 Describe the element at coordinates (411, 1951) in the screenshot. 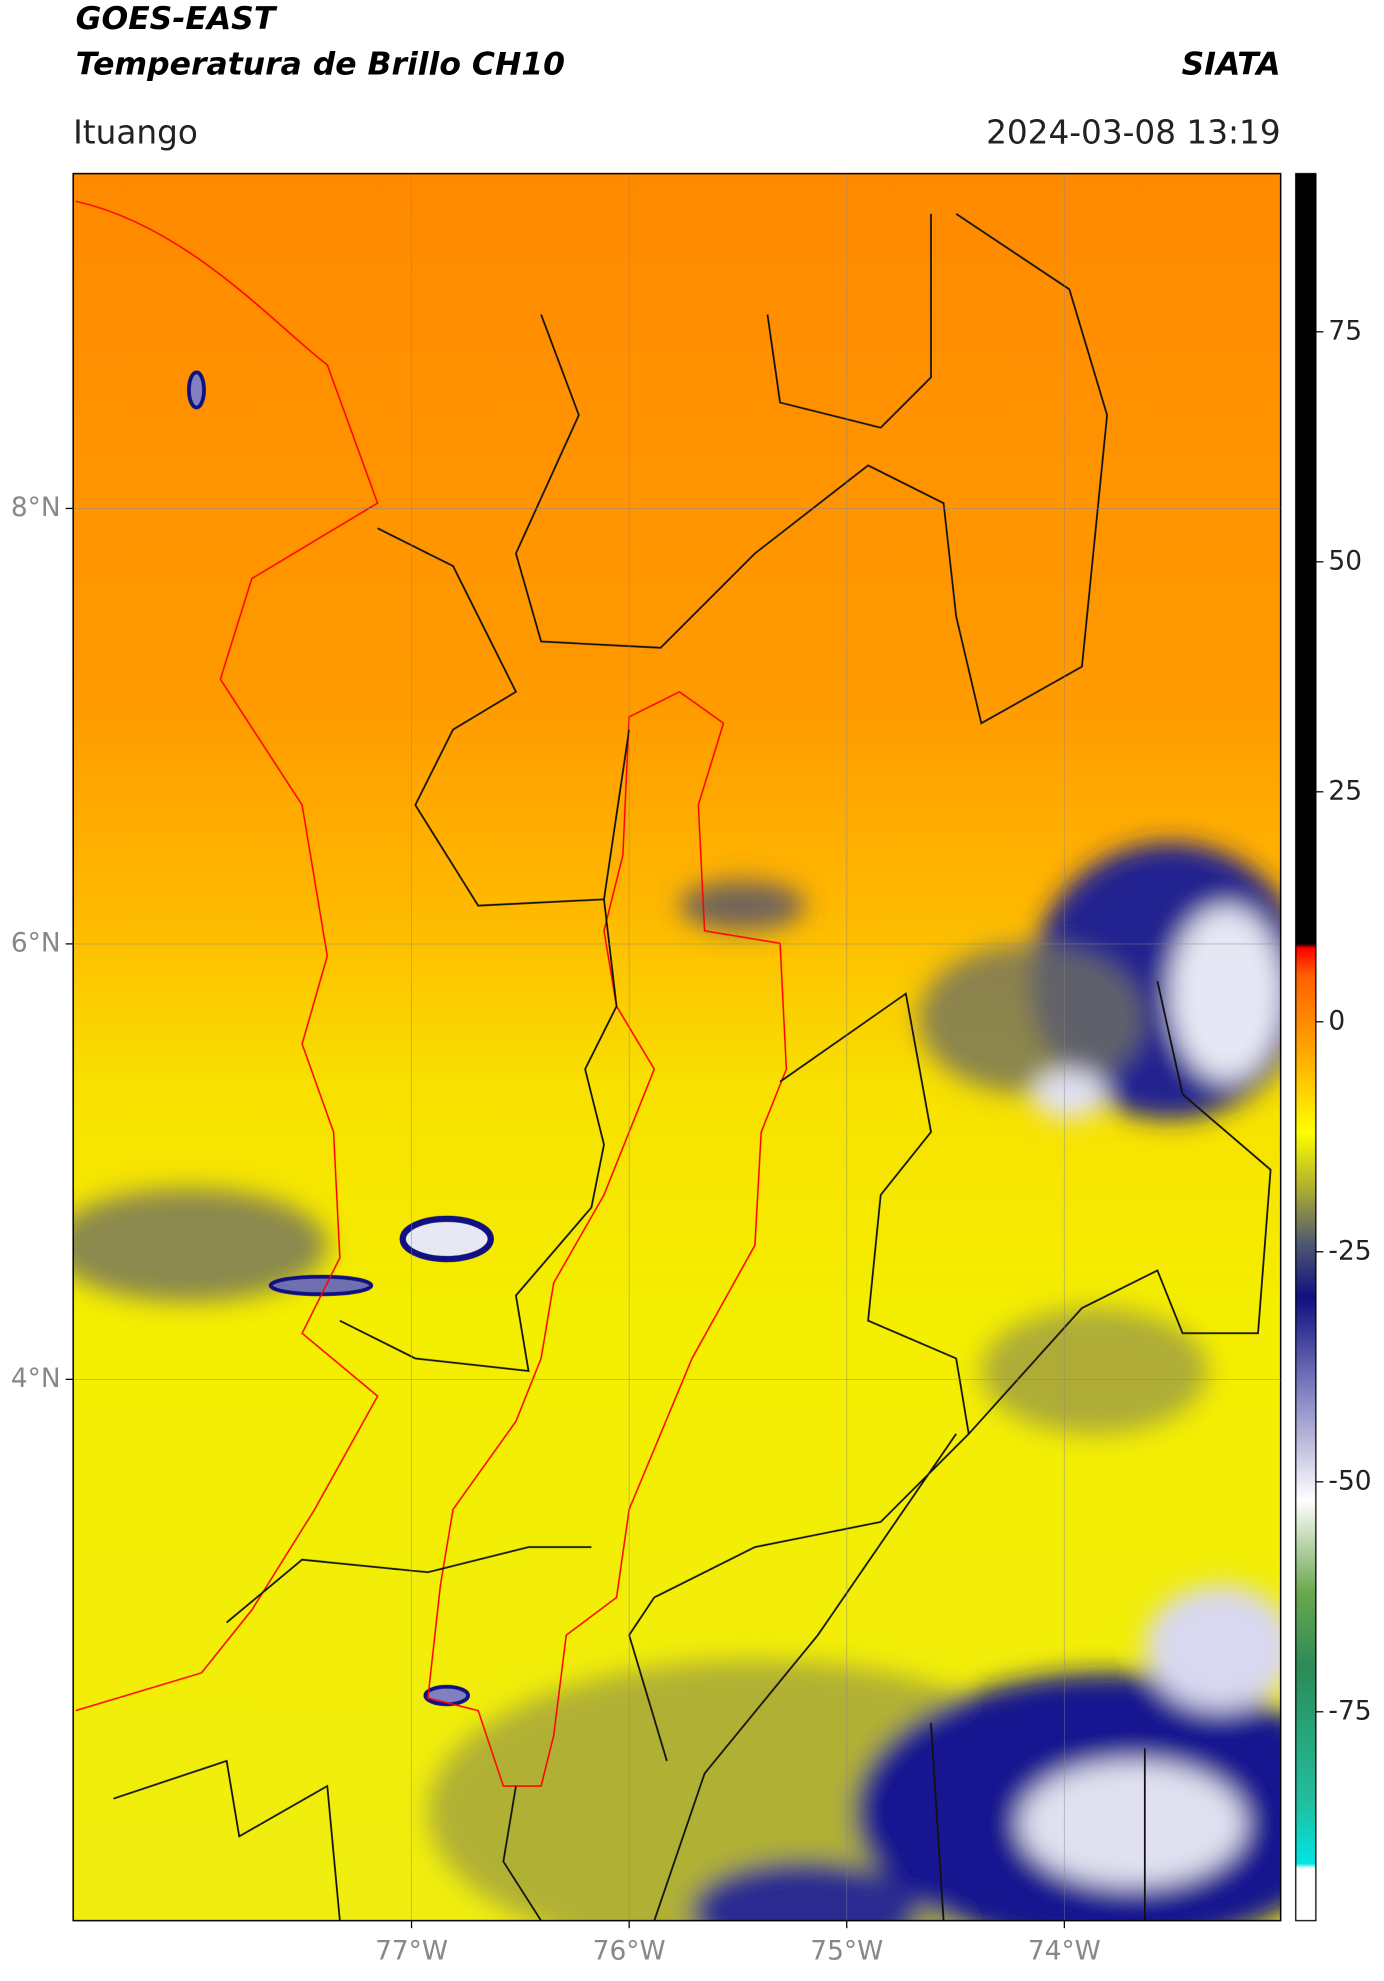

I see `x-tick-label: 77°W` at that location.